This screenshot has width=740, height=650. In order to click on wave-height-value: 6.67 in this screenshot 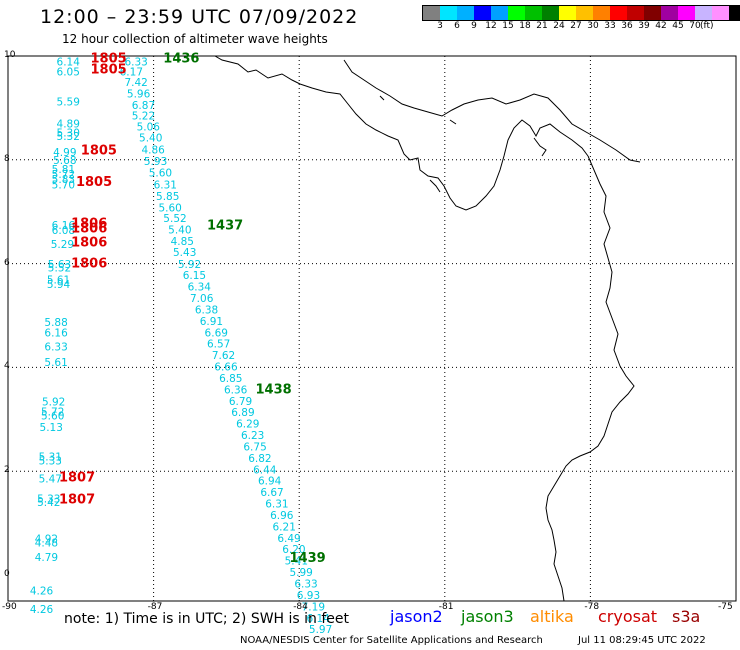, I will do `click(271, 493)`.